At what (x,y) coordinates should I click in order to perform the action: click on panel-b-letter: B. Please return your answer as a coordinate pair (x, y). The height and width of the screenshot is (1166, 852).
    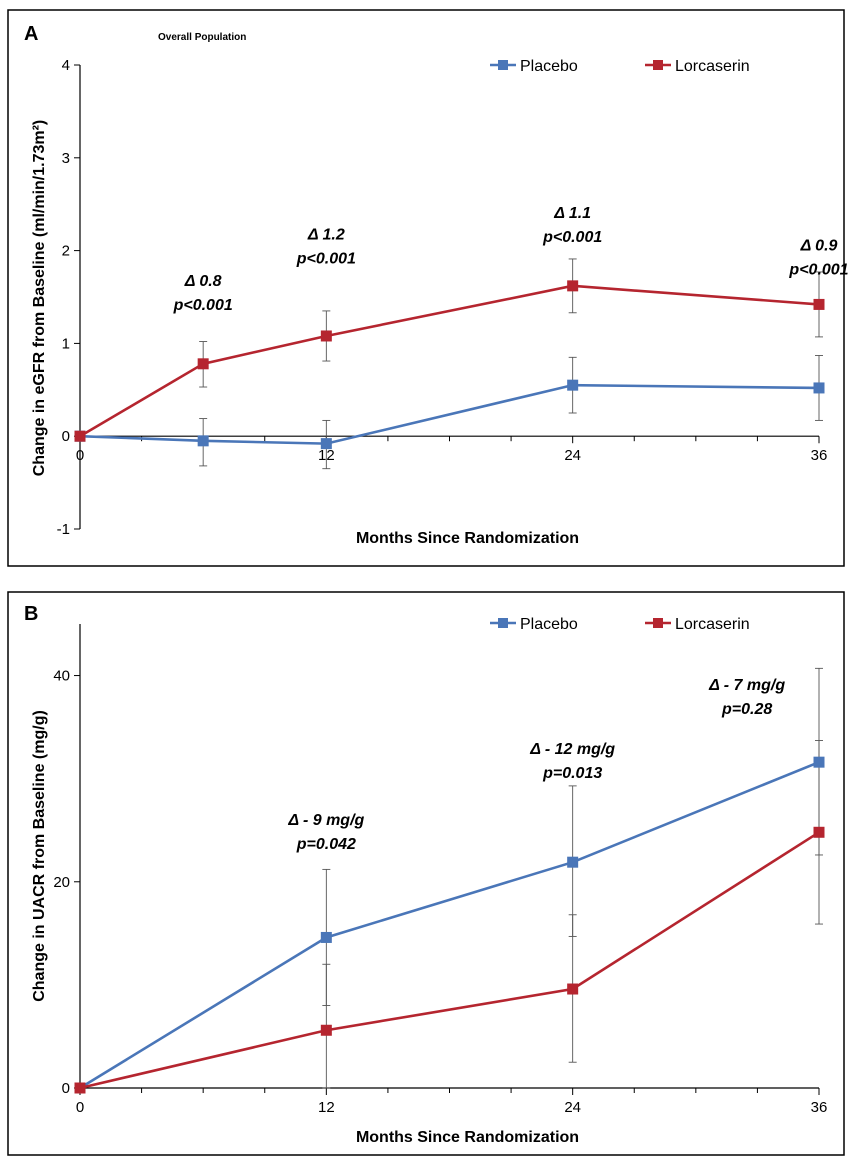
    Looking at the image, I should click on (31, 614).